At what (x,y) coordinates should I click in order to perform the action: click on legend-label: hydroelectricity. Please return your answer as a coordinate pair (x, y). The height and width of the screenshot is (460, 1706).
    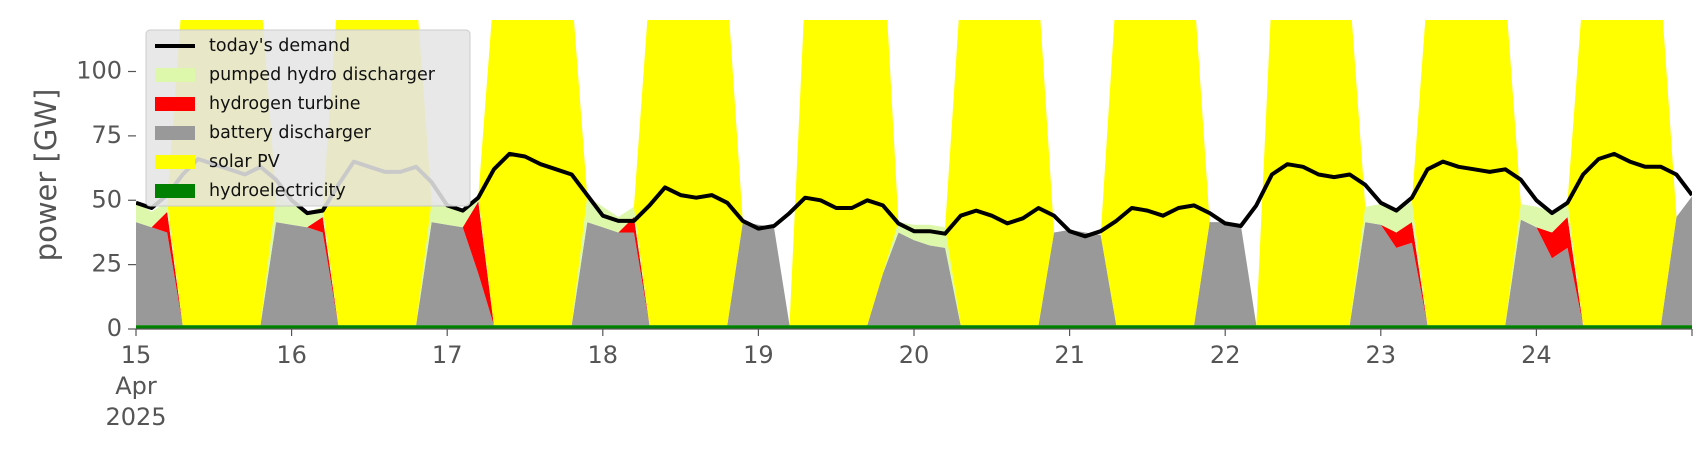
    Looking at the image, I should click on (277, 191).